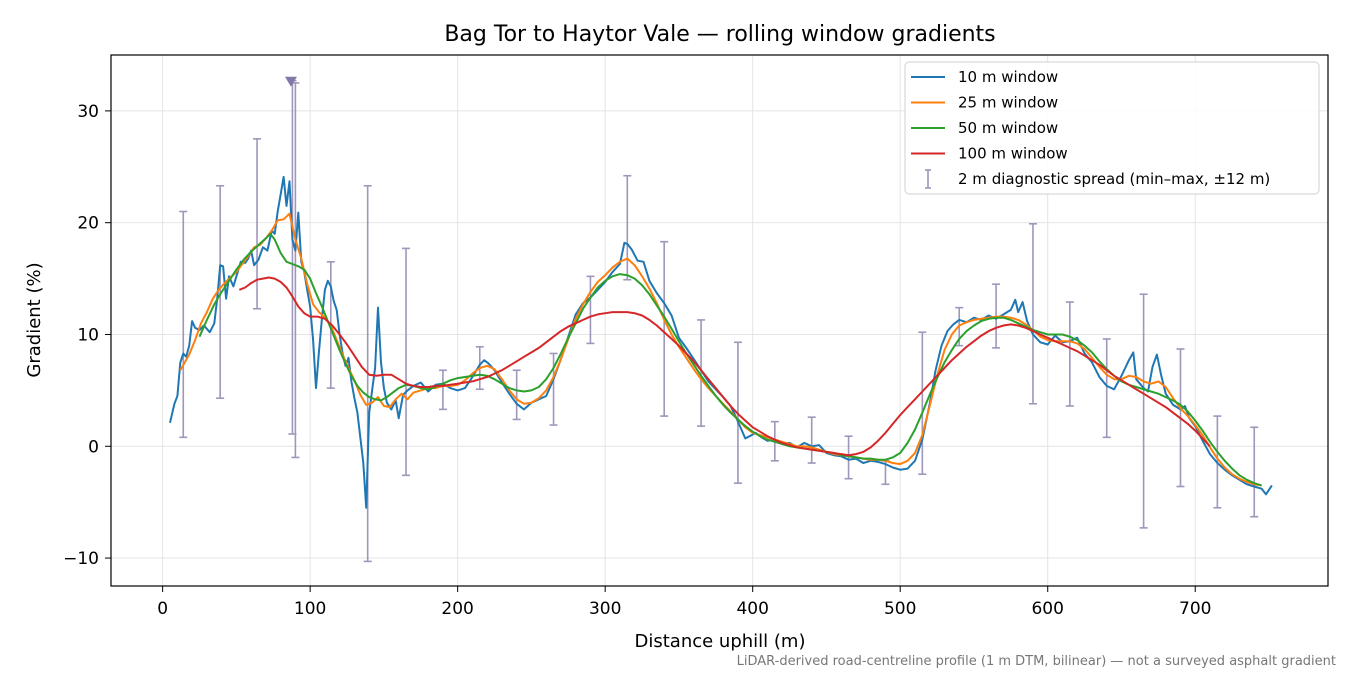 This screenshot has width=1350, height=675. What do you see at coordinates (310, 609) in the screenshot?
I see `x-tick-label: 100` at bounding box center [310, 609].